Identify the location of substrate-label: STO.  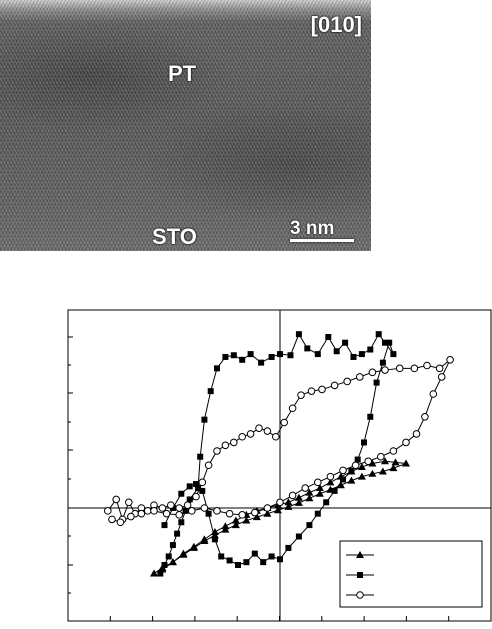
(174, 236).